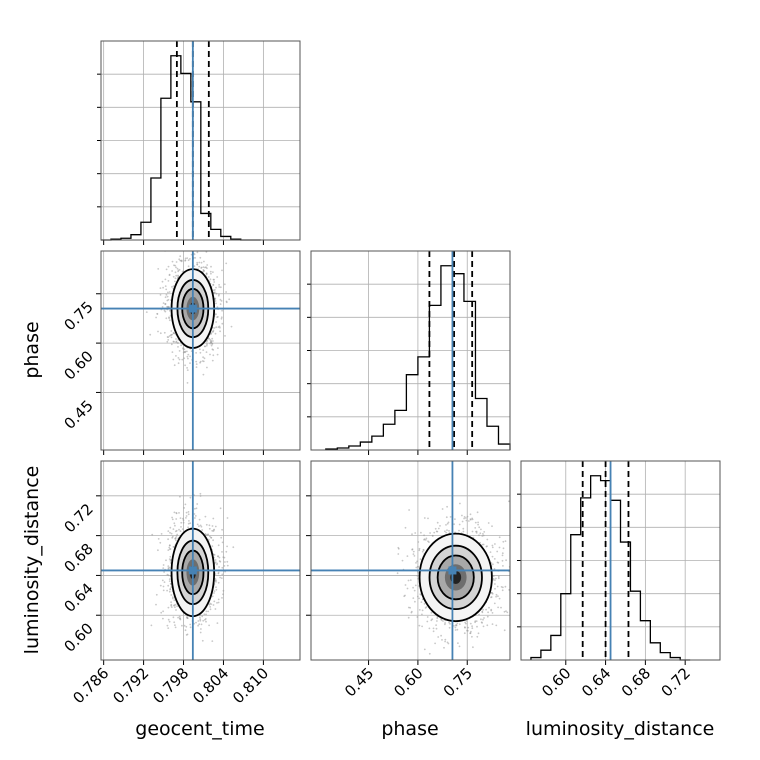  Describe the element at coordinates (418, 357) in the screenshot. I see `histogram-phase` at that location.